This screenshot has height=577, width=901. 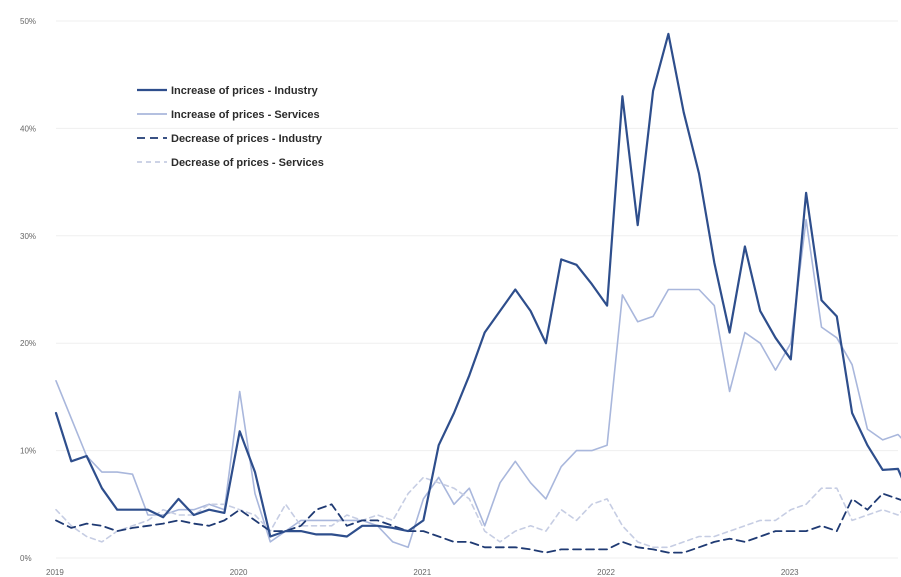 I want to click on y-tick-label: 50%, so click(x=28, y=21).